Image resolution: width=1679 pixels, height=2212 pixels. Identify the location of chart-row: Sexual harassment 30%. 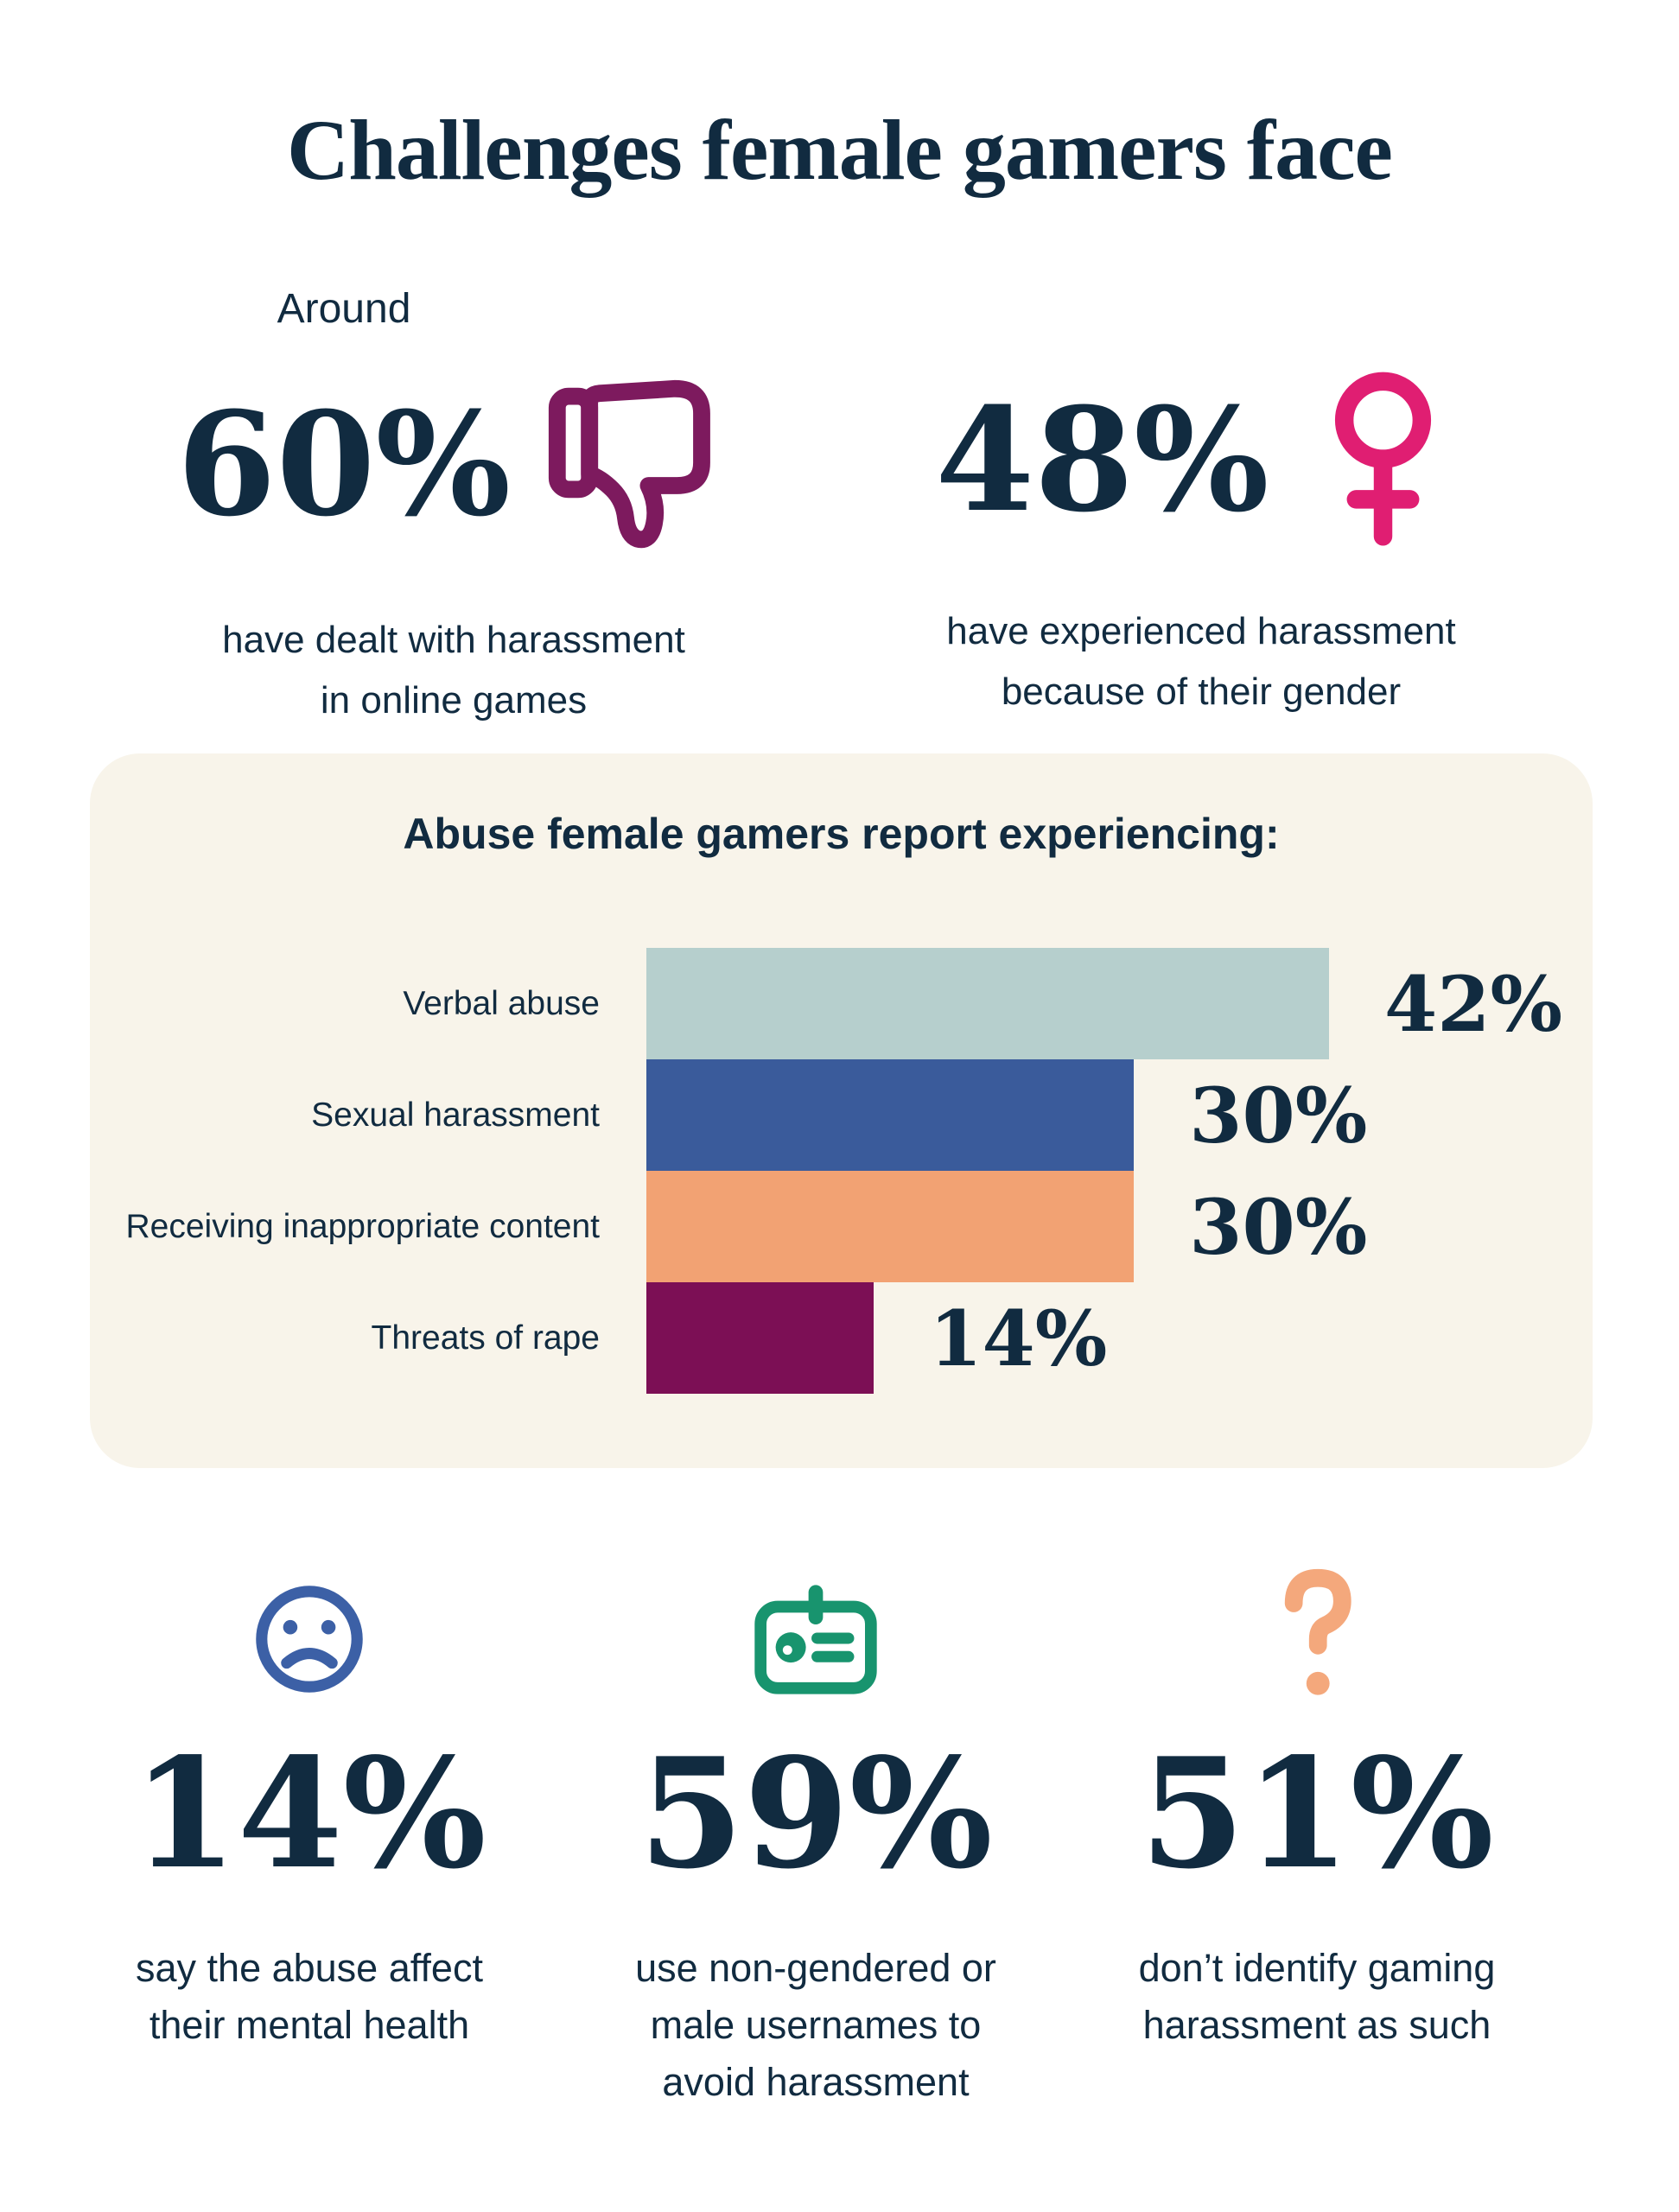
(841, 1115).